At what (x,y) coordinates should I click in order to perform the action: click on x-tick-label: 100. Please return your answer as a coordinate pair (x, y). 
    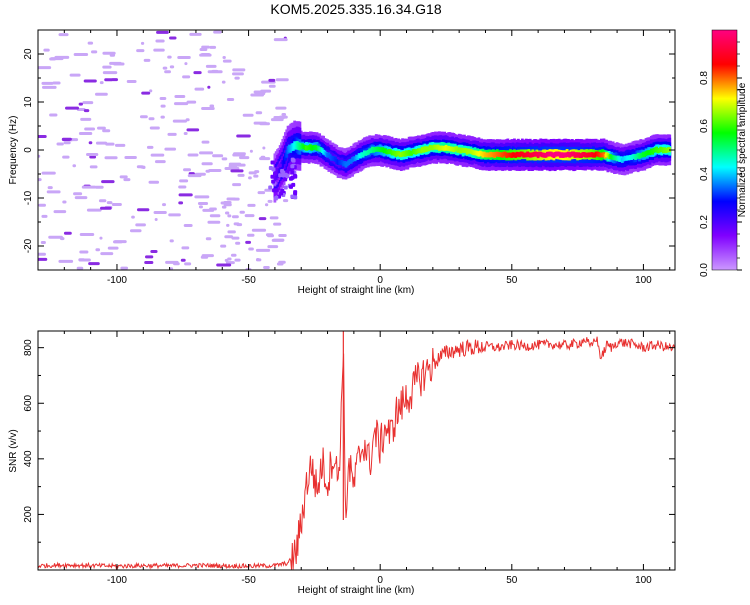
    Looking at the image, I should click on (643, 580).